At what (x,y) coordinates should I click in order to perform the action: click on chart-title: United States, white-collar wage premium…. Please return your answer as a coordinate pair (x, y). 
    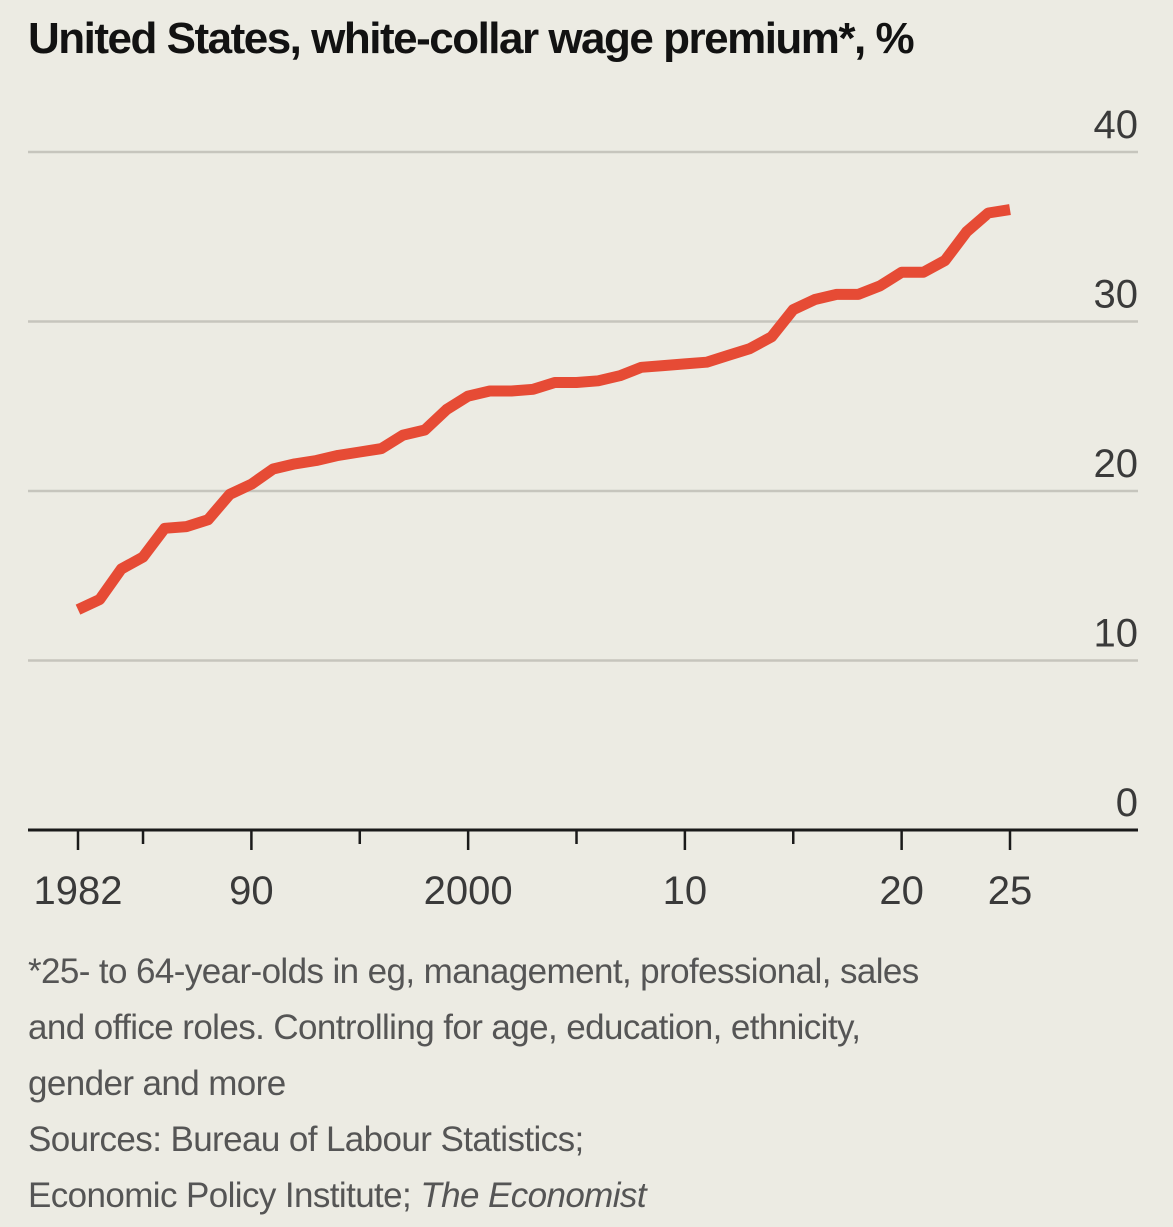
    Looking at the image, I should click on (471, 38).